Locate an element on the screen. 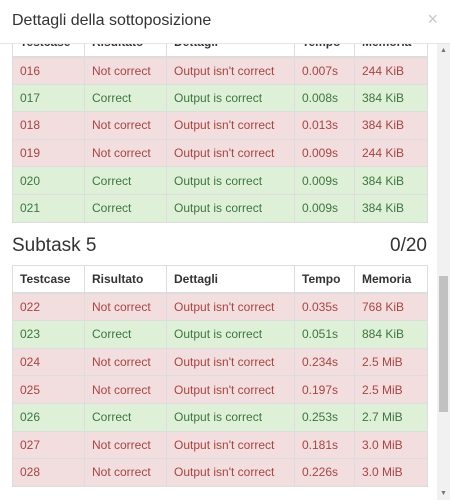  modal-header: Dettagli della sottoposizione × is located at coordinates (225, 22).